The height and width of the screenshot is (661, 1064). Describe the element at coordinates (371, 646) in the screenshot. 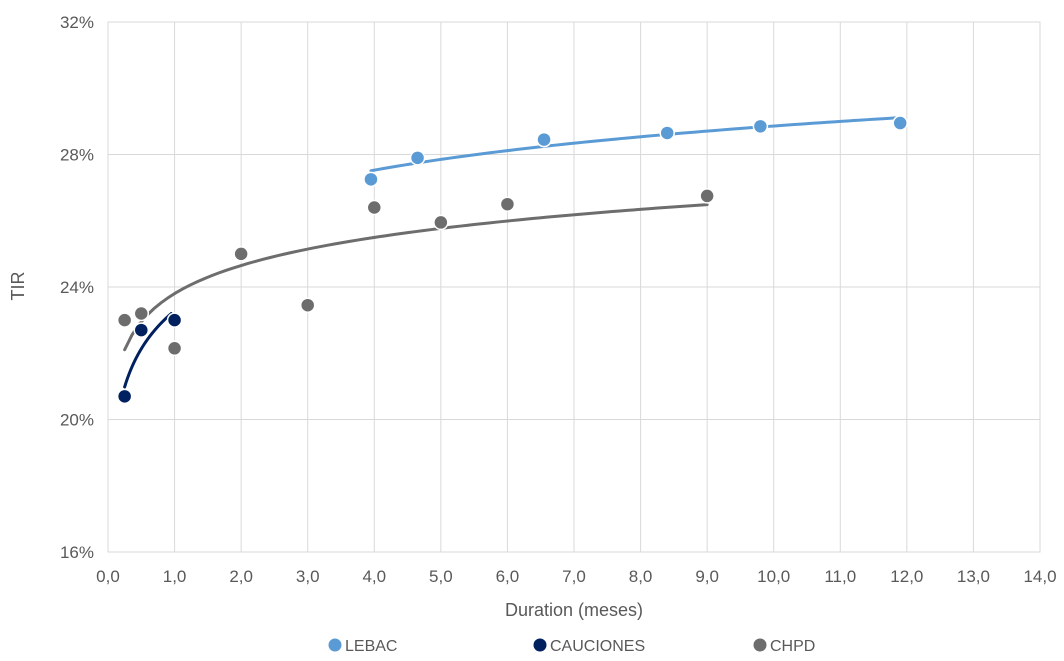

I see `legend-label: LEBAC` at that location.